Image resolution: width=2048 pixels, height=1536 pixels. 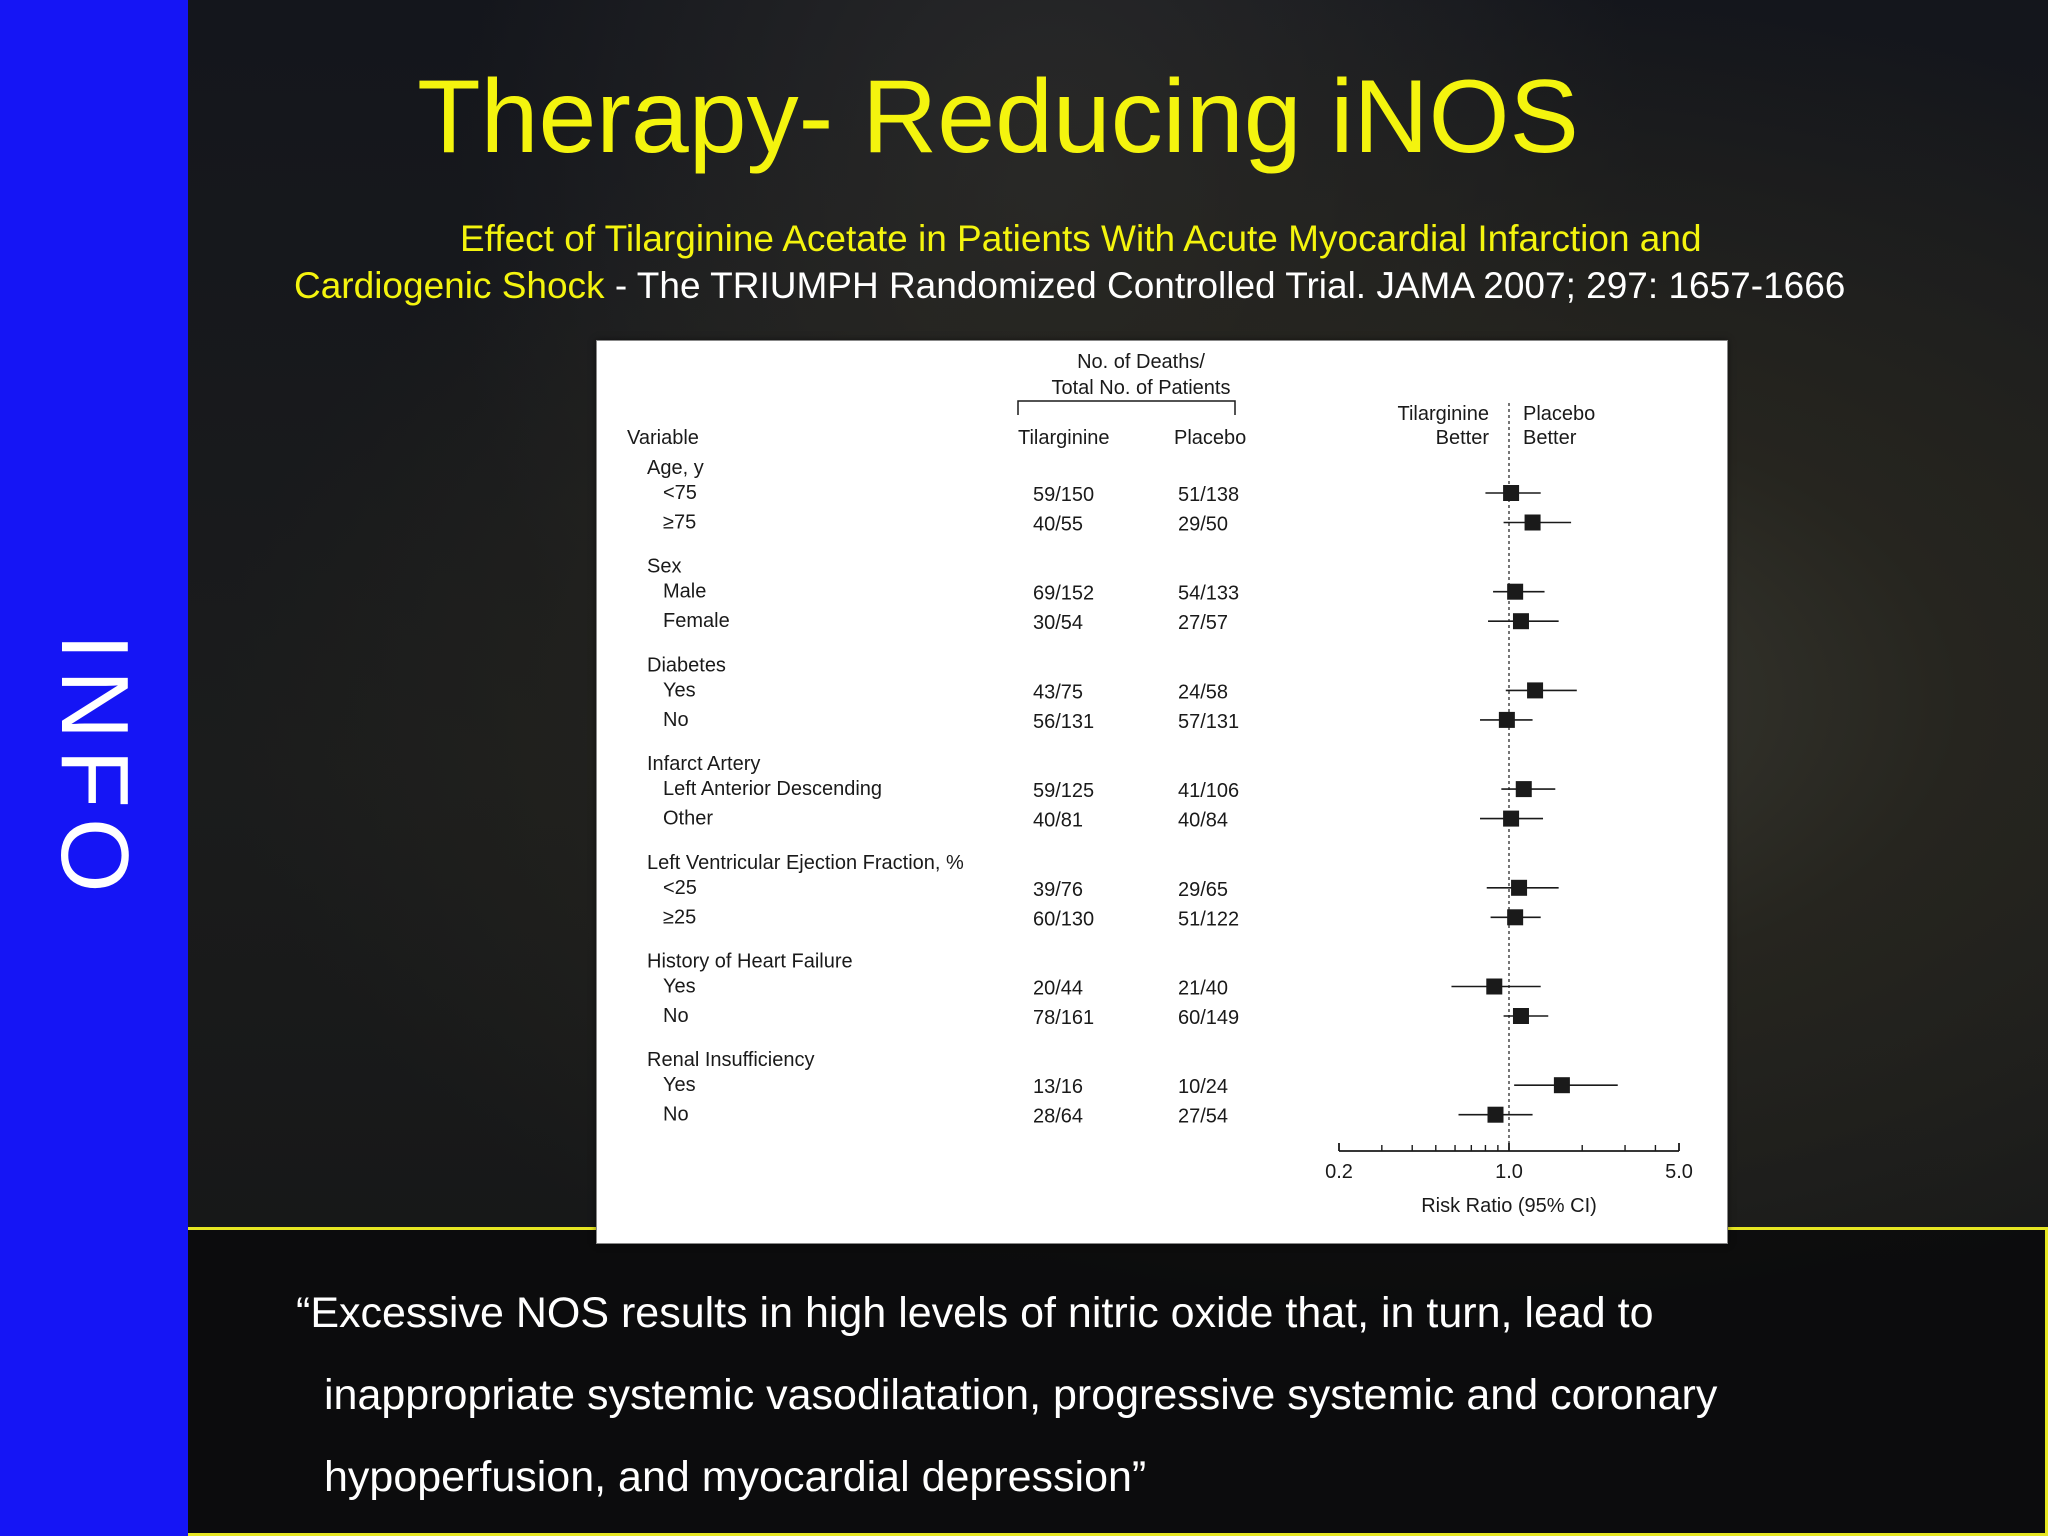 What do you see at coordinates (449, 285) in the screenshot?
I see `subtitle-line-2-yellow: Cardiogenic Shock` at bounding box center [449, 285].